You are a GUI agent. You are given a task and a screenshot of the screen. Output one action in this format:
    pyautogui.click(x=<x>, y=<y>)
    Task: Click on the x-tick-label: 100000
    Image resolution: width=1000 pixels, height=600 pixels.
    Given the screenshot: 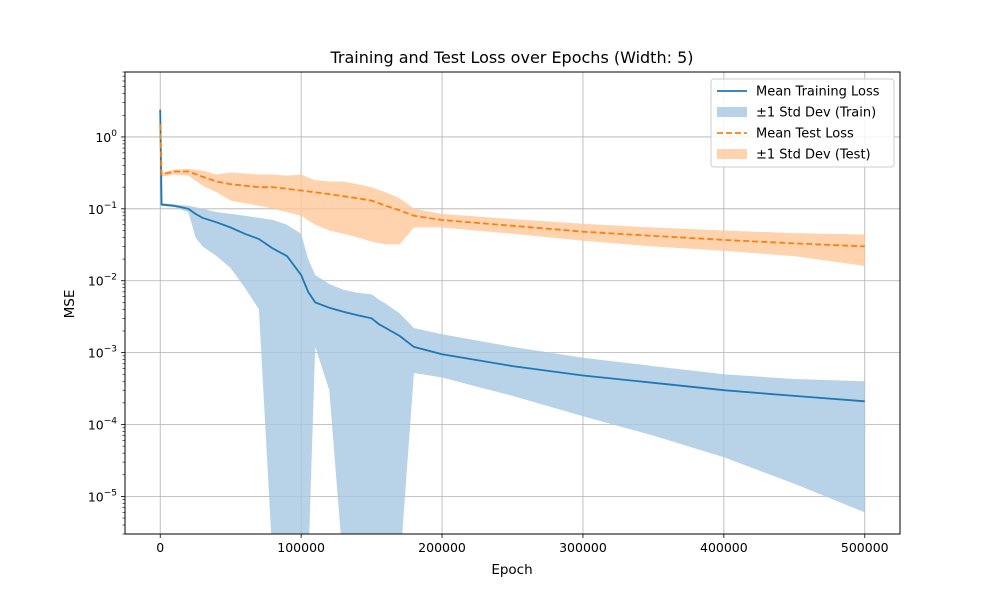 What is the action you would take?
    pyautogui.click(x=301, y=547)
    